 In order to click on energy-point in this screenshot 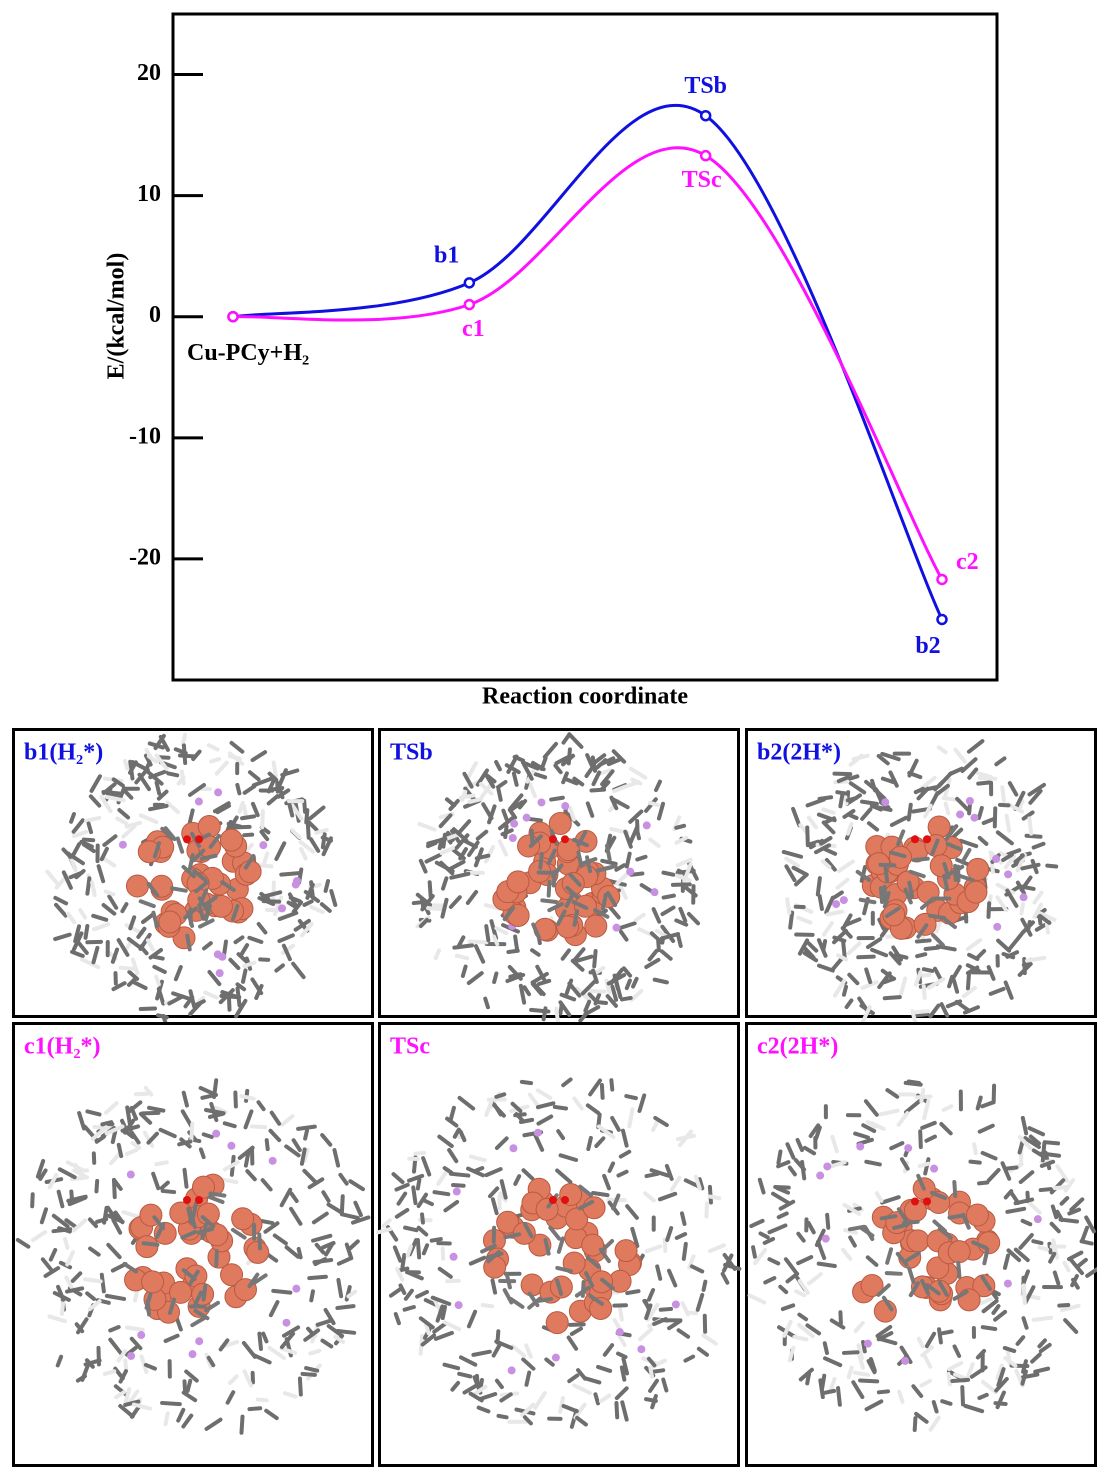, I will do `click(469, 283)`.